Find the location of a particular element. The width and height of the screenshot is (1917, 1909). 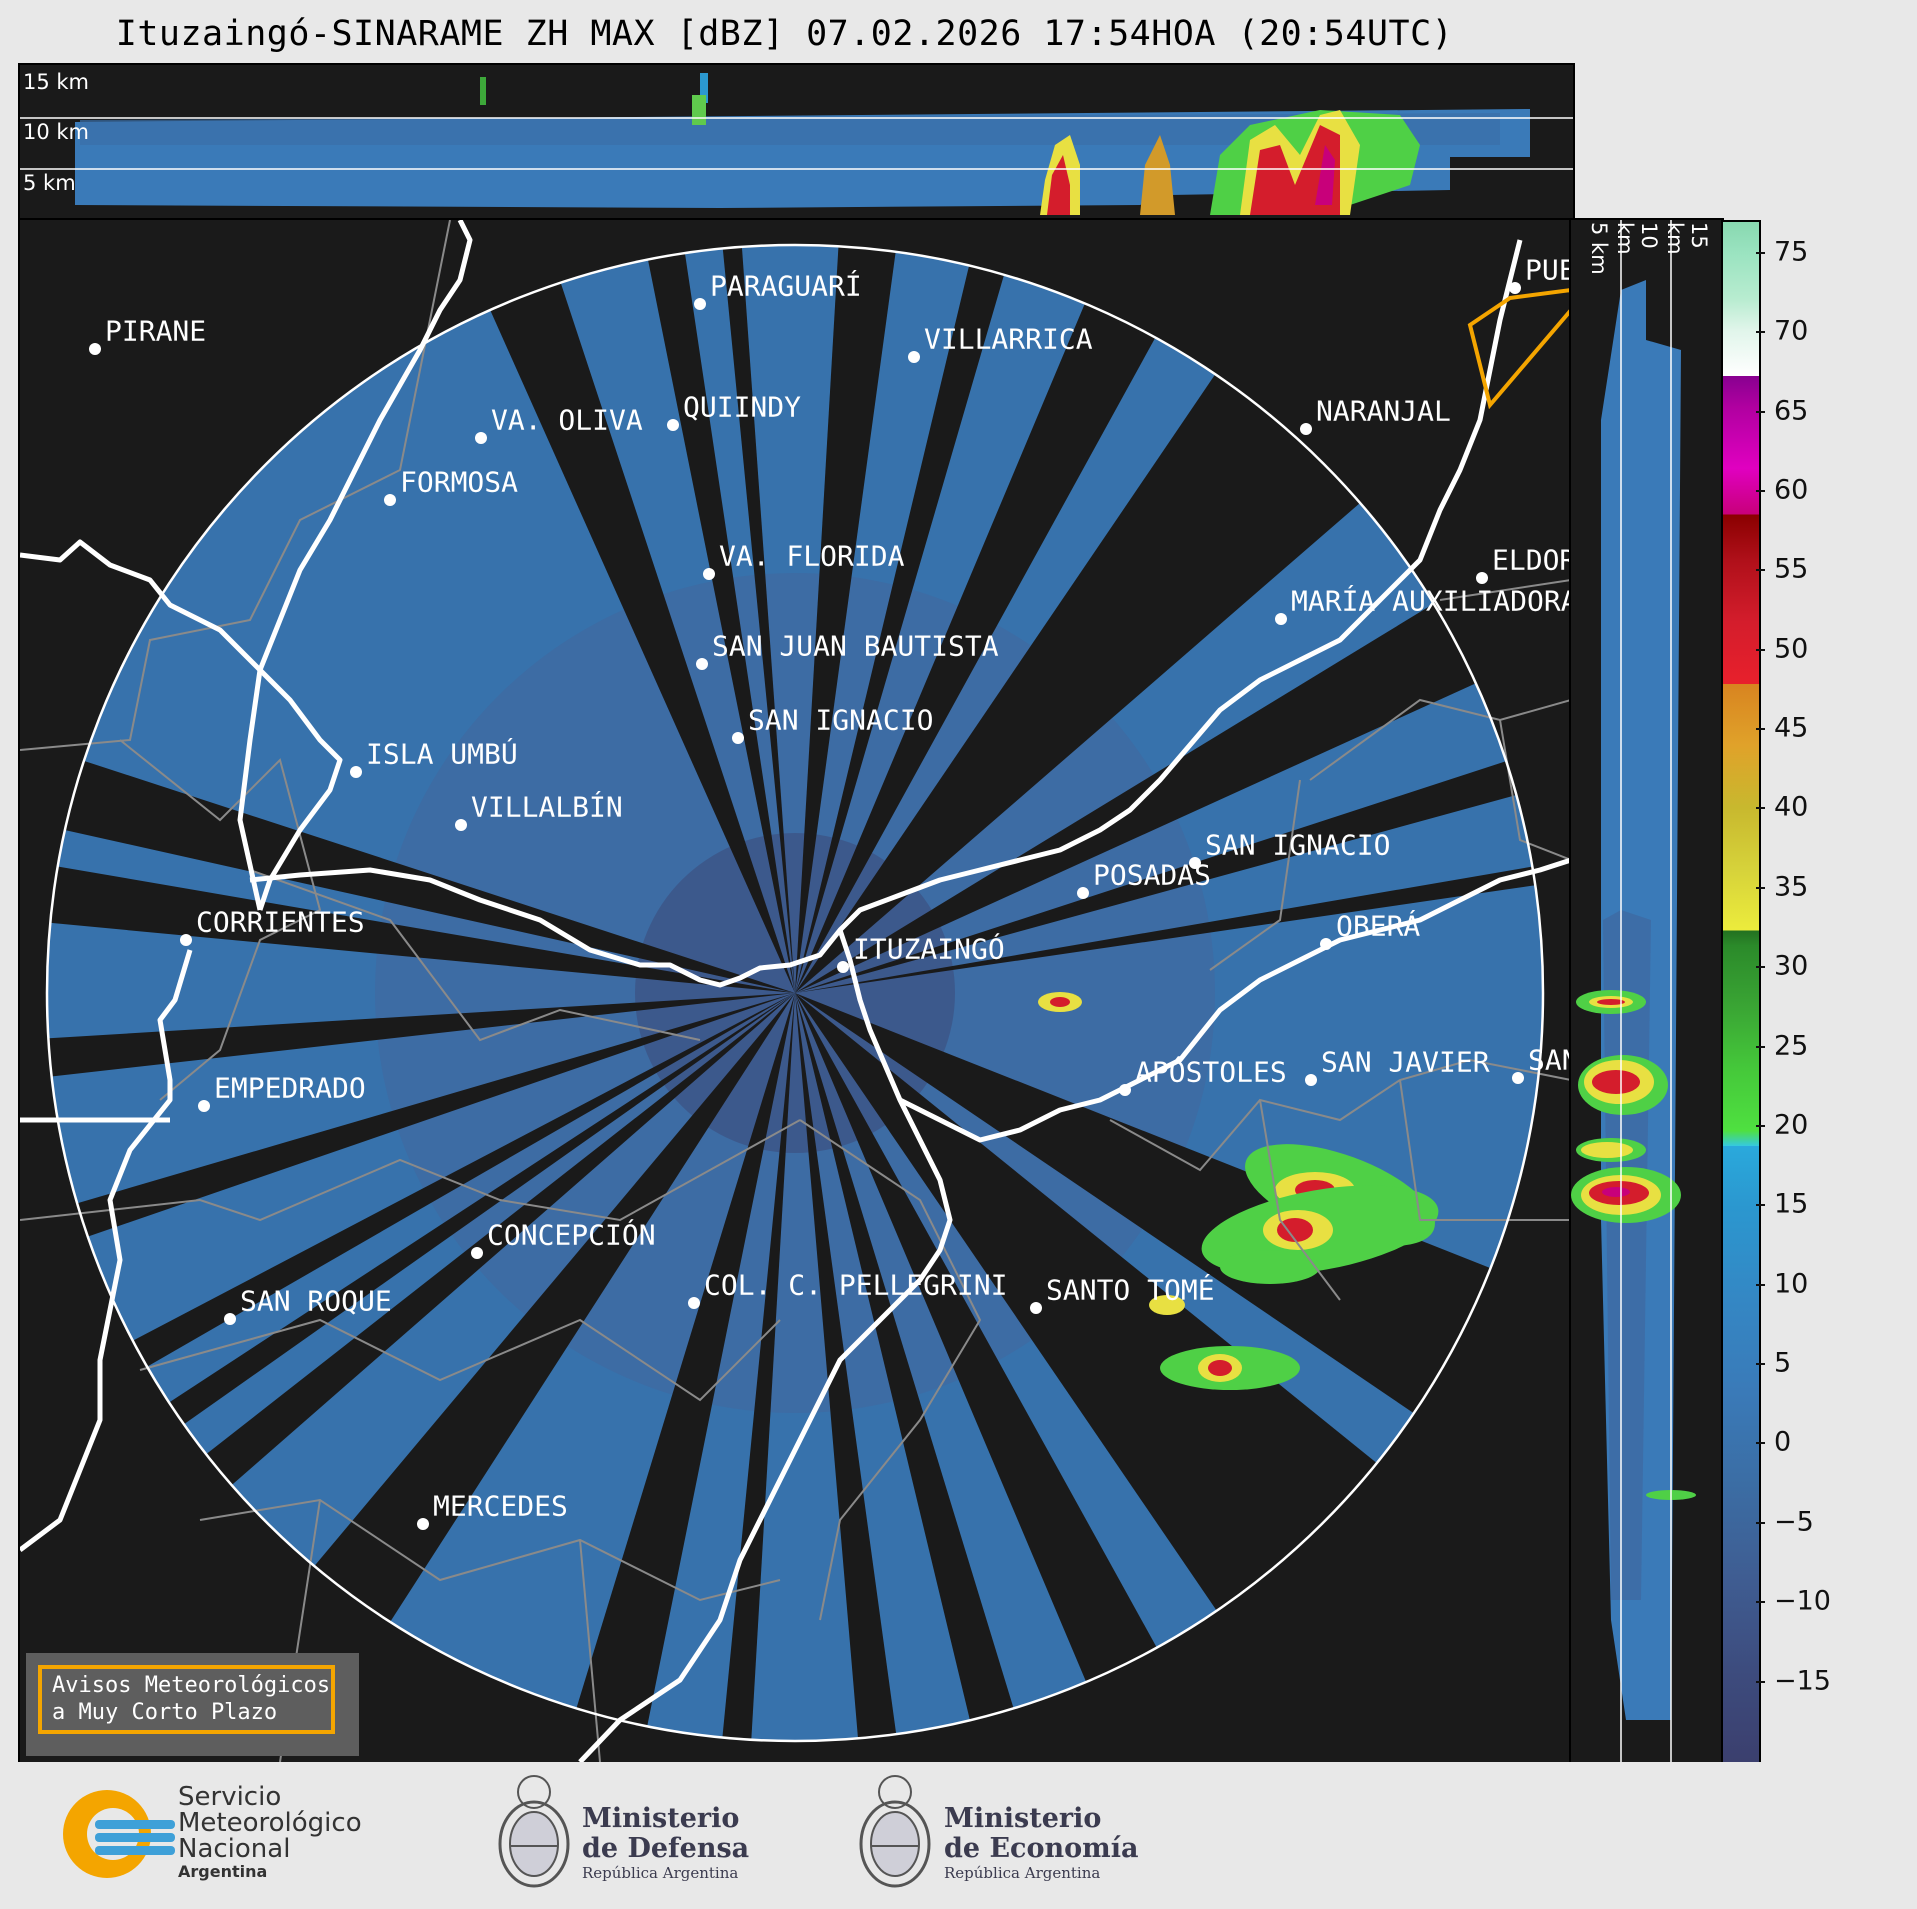

city-label: ELDORADO is located at coordinates (1530, 560).